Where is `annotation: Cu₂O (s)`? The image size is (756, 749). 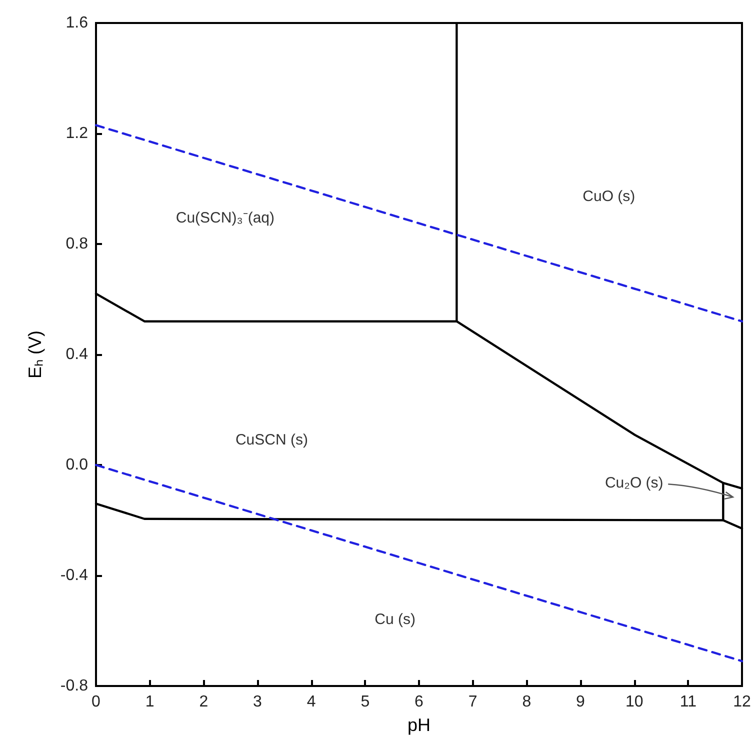
annotation: Cu₂O (s) is located at coordinates (634, 483).